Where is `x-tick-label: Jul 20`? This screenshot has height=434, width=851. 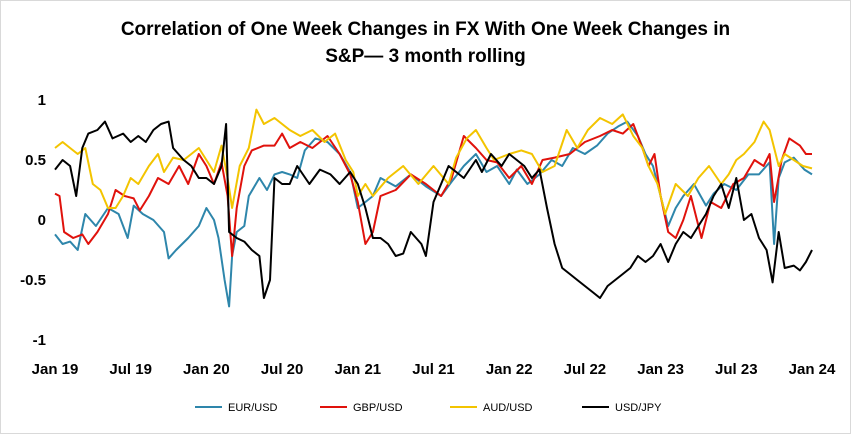 x-tick-label: Jul 20 is located at coordinates (282, 369).